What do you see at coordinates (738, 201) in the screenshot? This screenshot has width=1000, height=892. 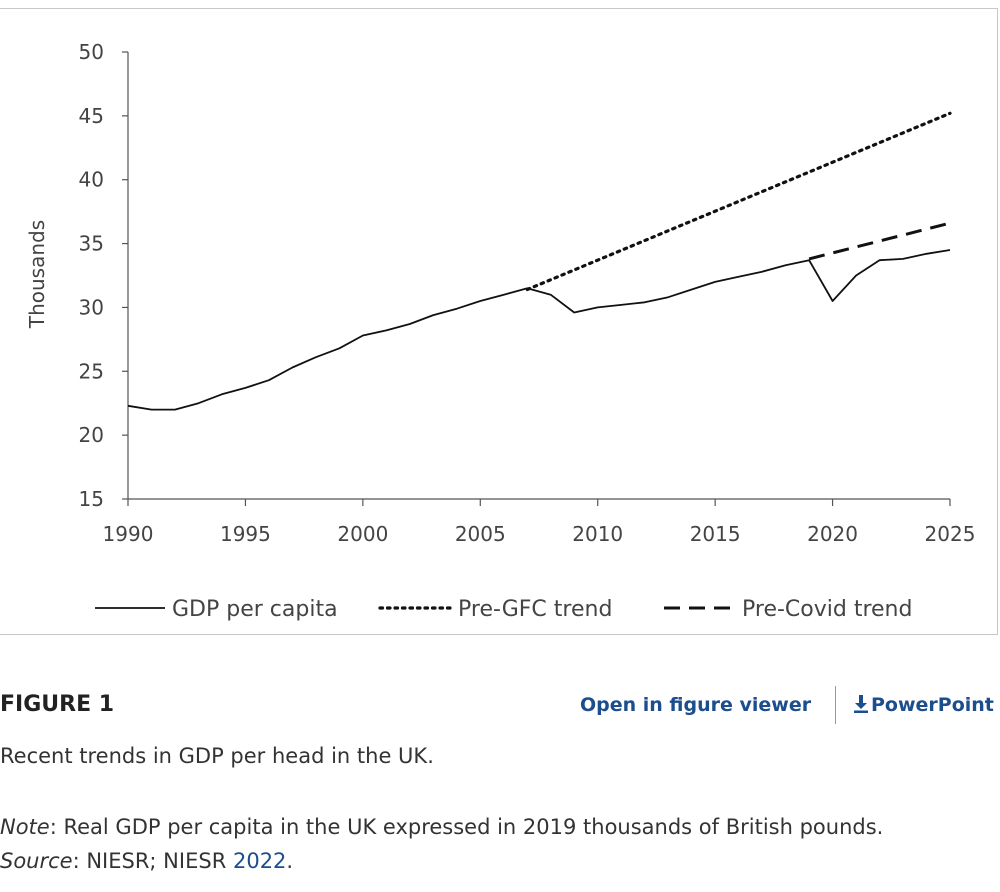 I see `series-line-pre-gfc-trend` at bounding box center [738, 201].